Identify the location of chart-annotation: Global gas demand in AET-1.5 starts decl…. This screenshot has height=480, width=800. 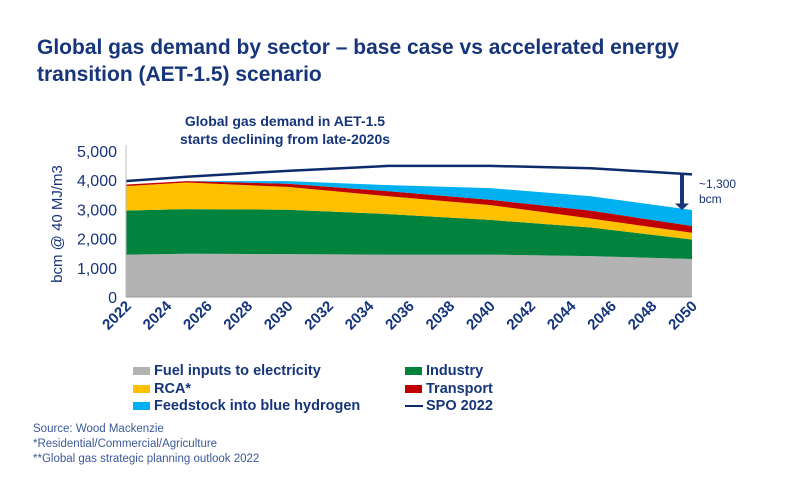
(285, 130).